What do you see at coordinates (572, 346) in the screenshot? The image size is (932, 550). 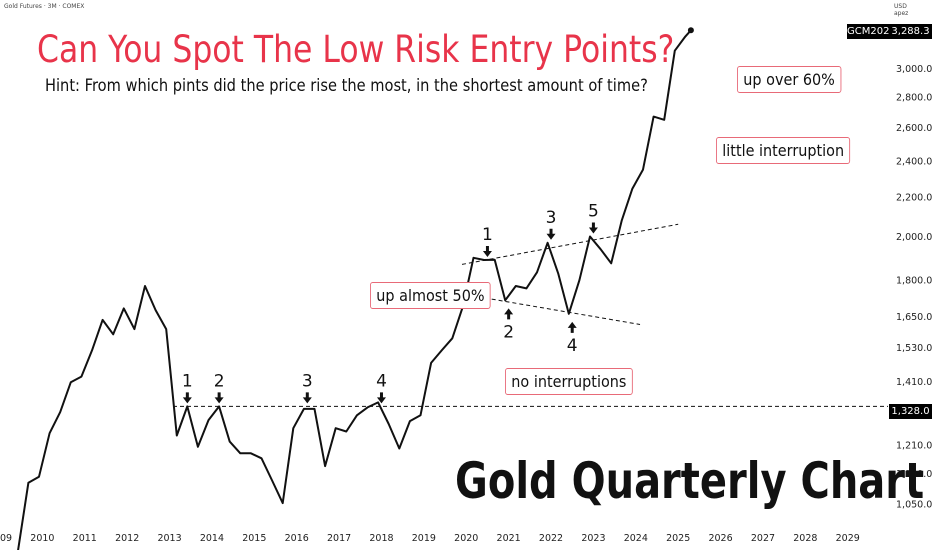 I see `bottom-label-2: 4` at bounding box center [572, 346].